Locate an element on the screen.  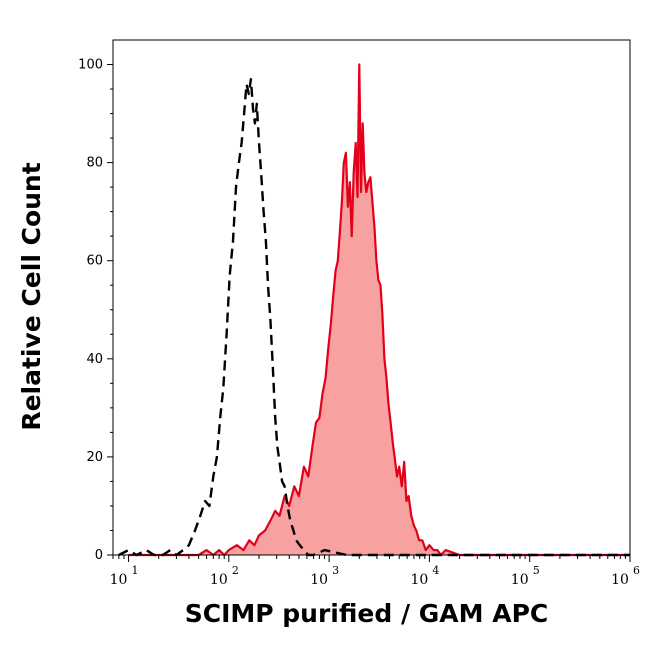
y-tick-label: 40 is located at coordinates (94, 359).